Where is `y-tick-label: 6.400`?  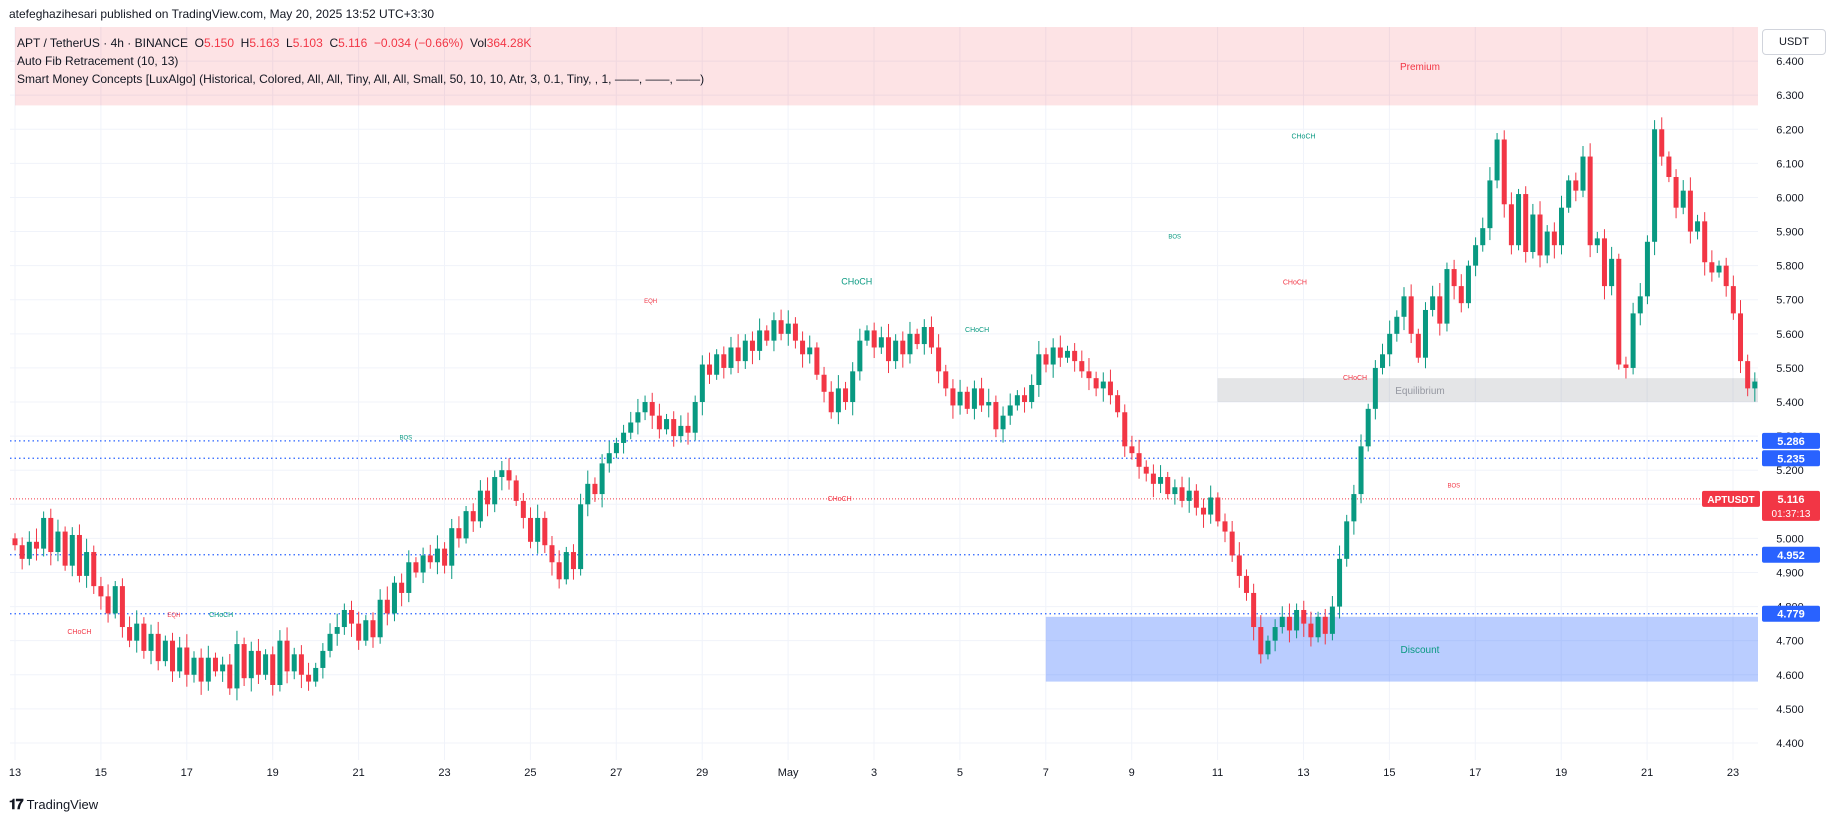 y-tick-label: 6.400 is located at coordinates (1790, 62).